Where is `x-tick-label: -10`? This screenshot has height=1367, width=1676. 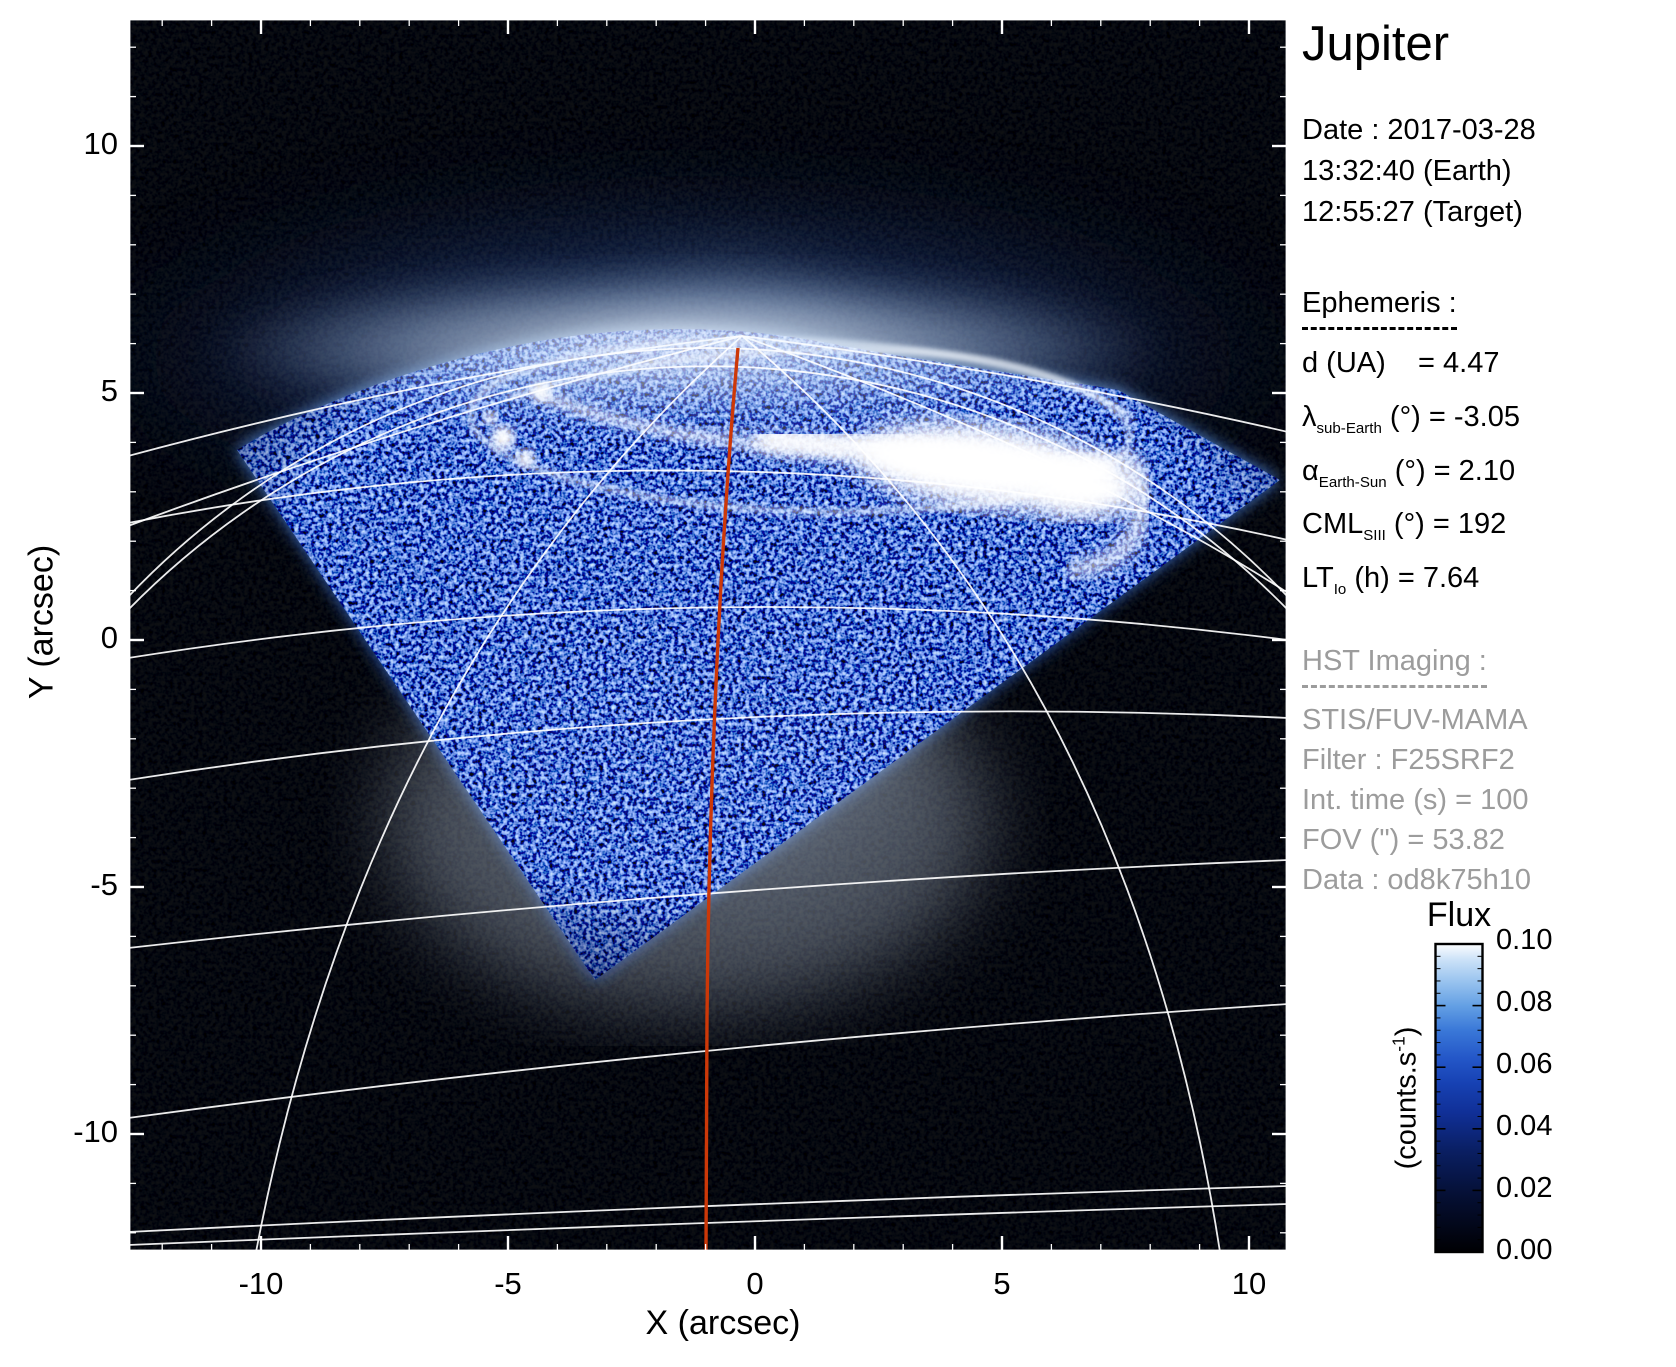 x-tick-label: -10 is located at coordinates (261, 1283).